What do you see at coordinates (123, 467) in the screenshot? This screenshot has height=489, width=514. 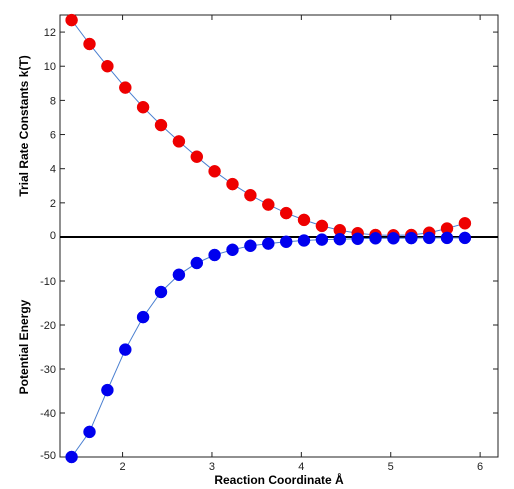 I see `x-tick-label: 2` at bounding box center [123, 467].